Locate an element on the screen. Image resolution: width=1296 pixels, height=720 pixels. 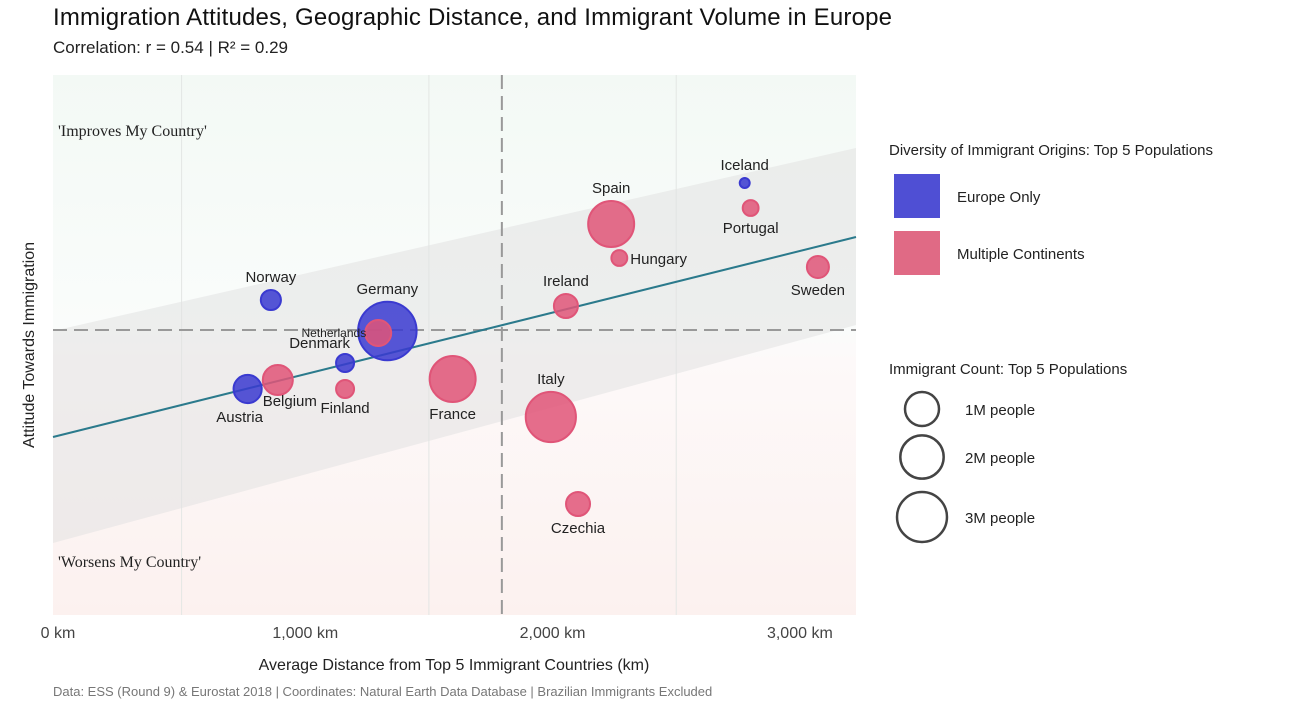
quadrant-label-improves: 'Improves My Country' is located at coordinates (132, 131).